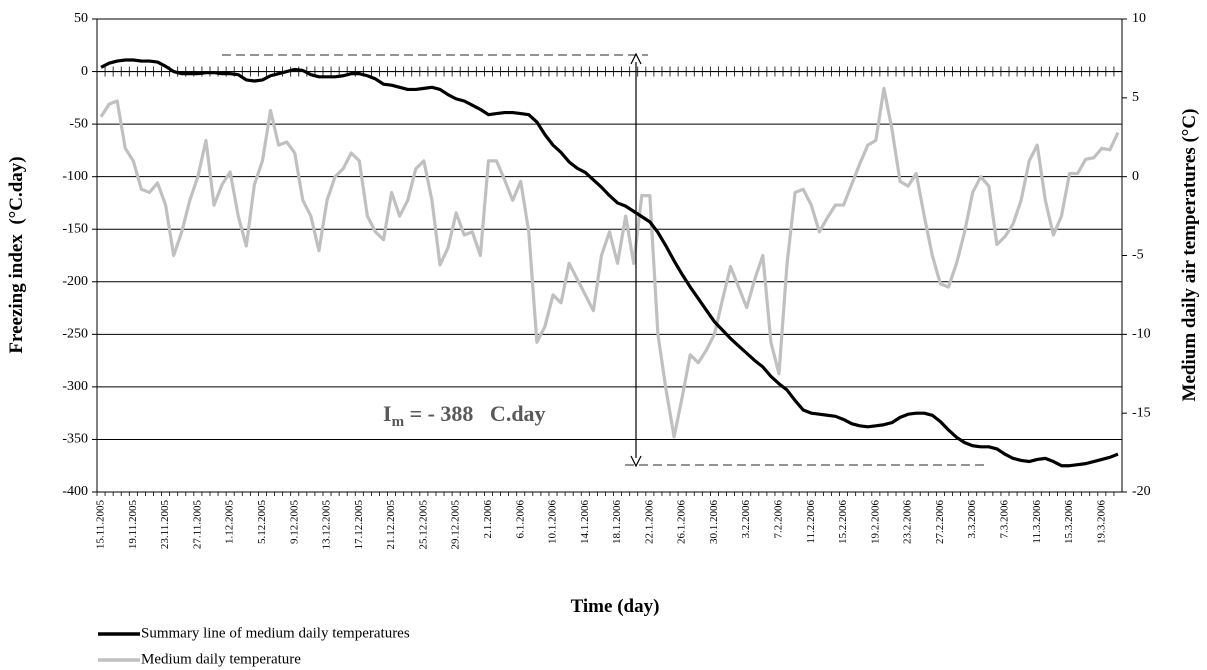  I want to click on legend-label: Medium daily temperature, so click(221, 659).